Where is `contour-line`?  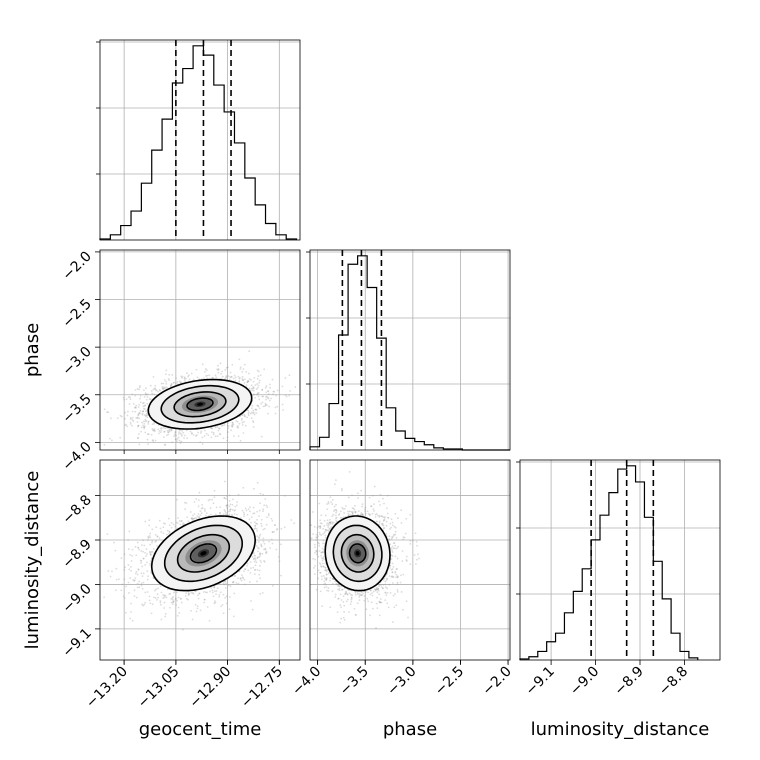 contour-line is located at coordinates (200, 404).